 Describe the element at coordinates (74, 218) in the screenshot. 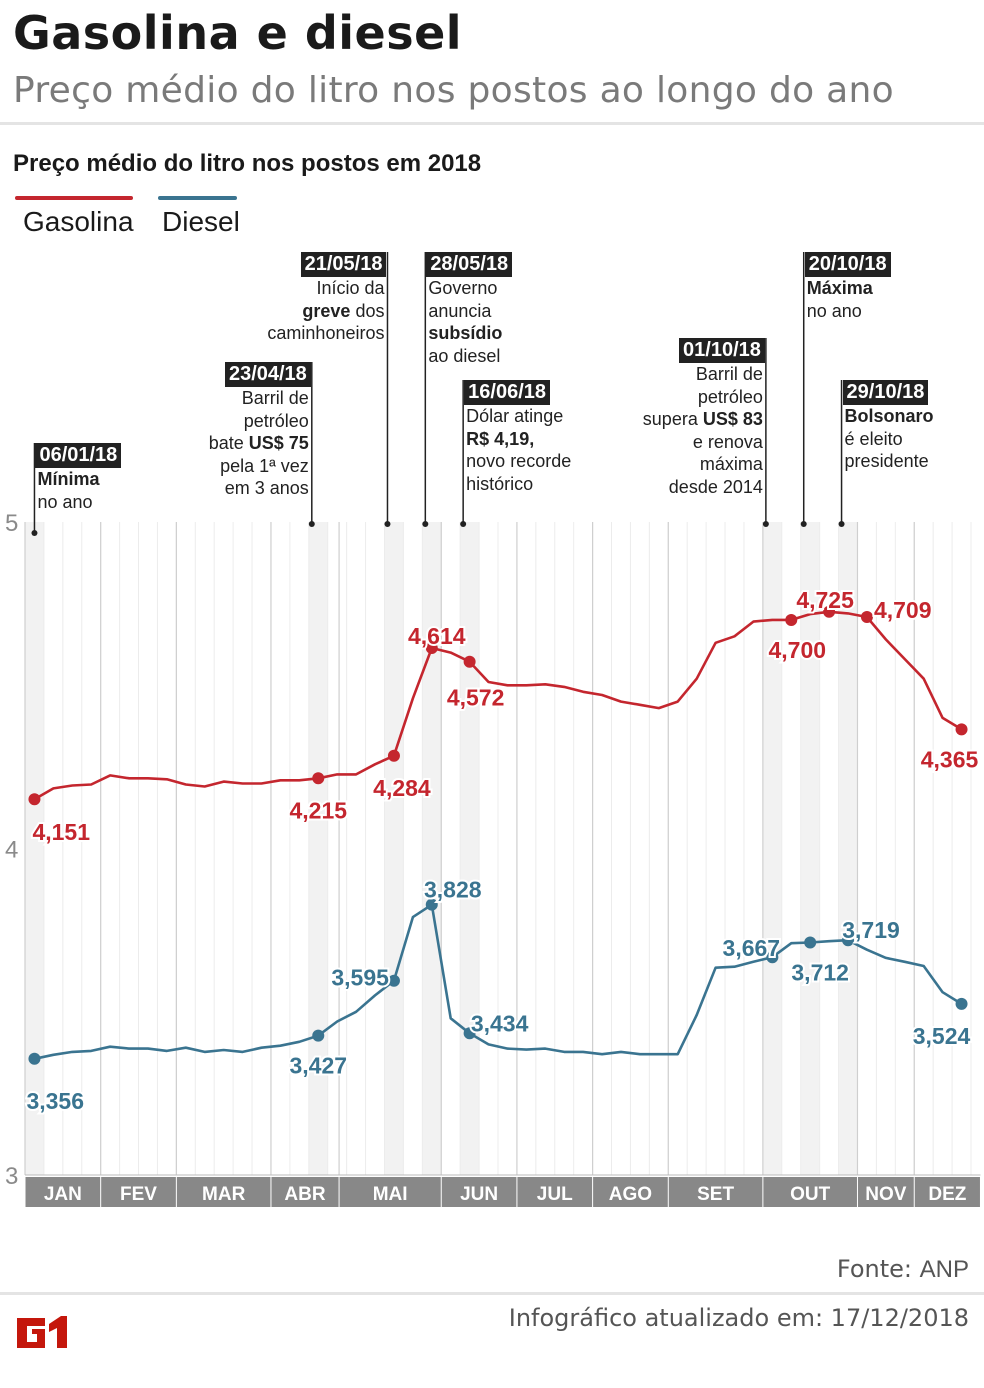

I see `legend-item-gasolina: Gasolina` at that location.